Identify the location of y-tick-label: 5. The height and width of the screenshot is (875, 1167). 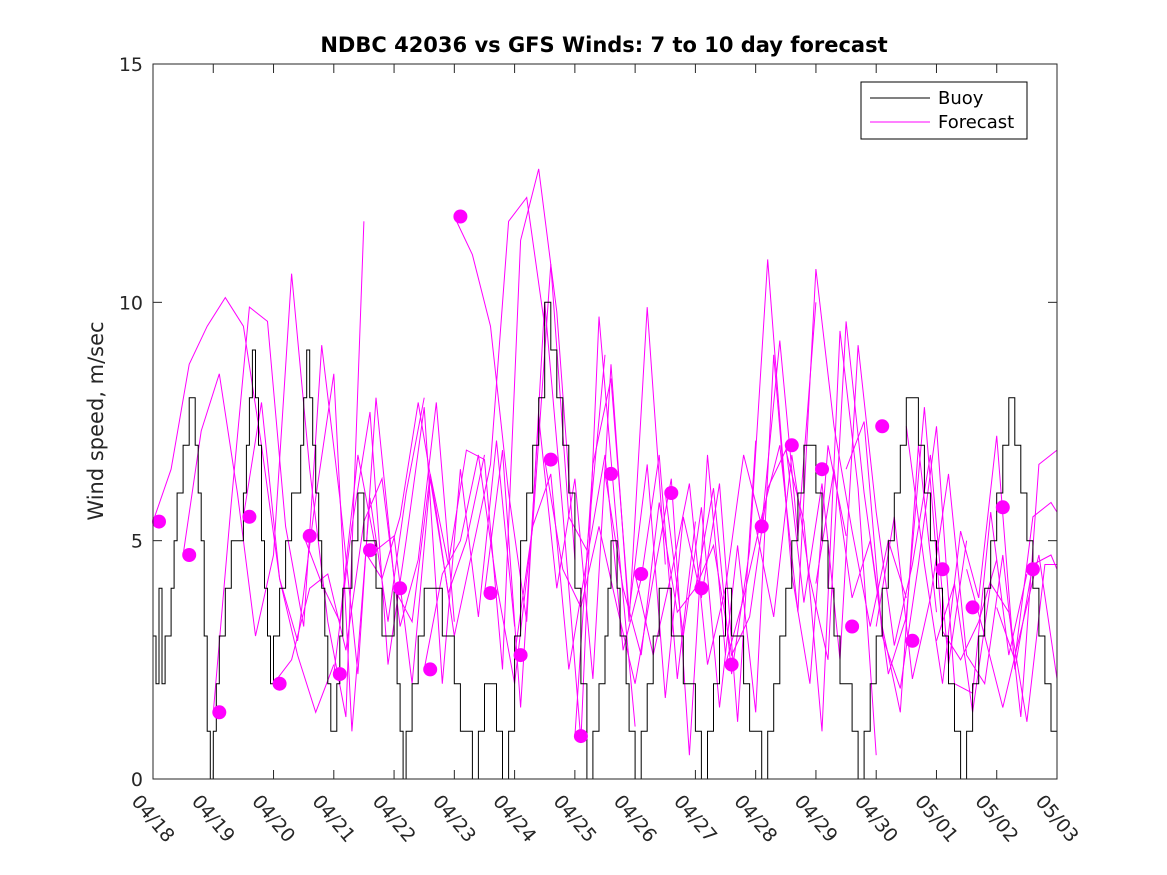
(137, 542).